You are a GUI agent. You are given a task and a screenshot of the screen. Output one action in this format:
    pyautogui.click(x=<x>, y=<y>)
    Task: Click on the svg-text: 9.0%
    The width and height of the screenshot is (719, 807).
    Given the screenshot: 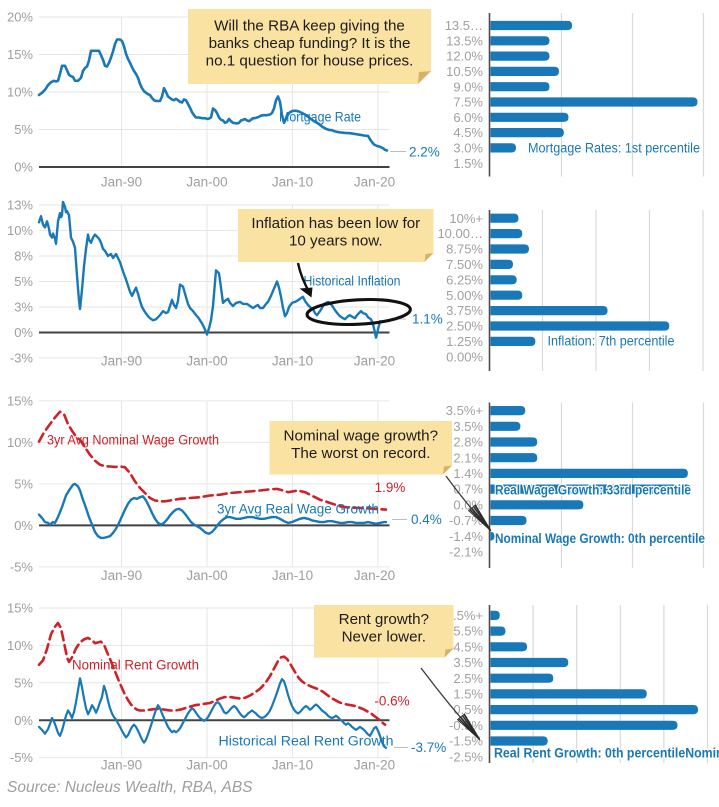 What is the action you would take?
    pyautogui.click(x=468, y=86)
    